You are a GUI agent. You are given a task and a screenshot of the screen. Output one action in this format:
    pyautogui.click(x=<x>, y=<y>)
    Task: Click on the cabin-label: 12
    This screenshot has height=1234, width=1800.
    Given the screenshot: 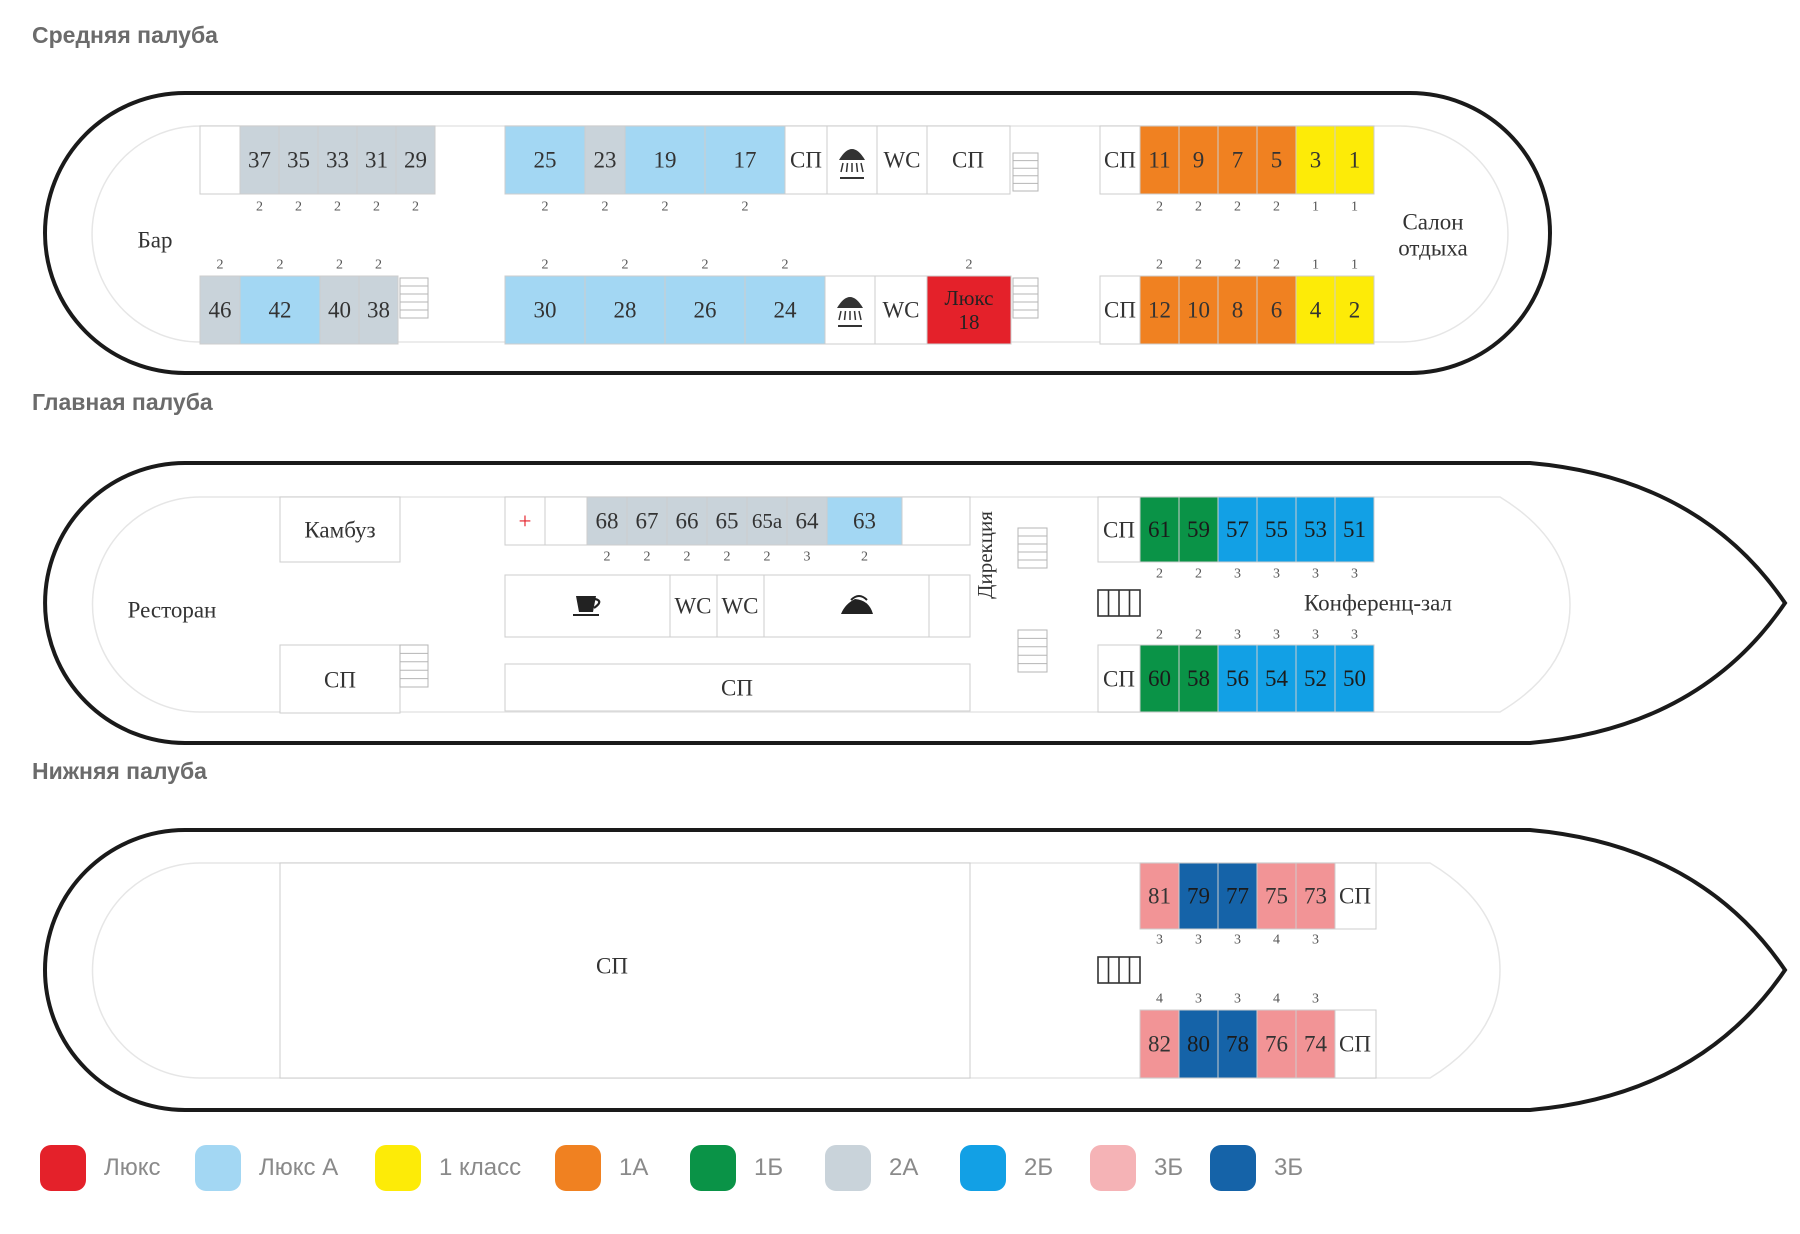 What is the action you would take?
    pyautogui.click(x=1159, y=310)
    